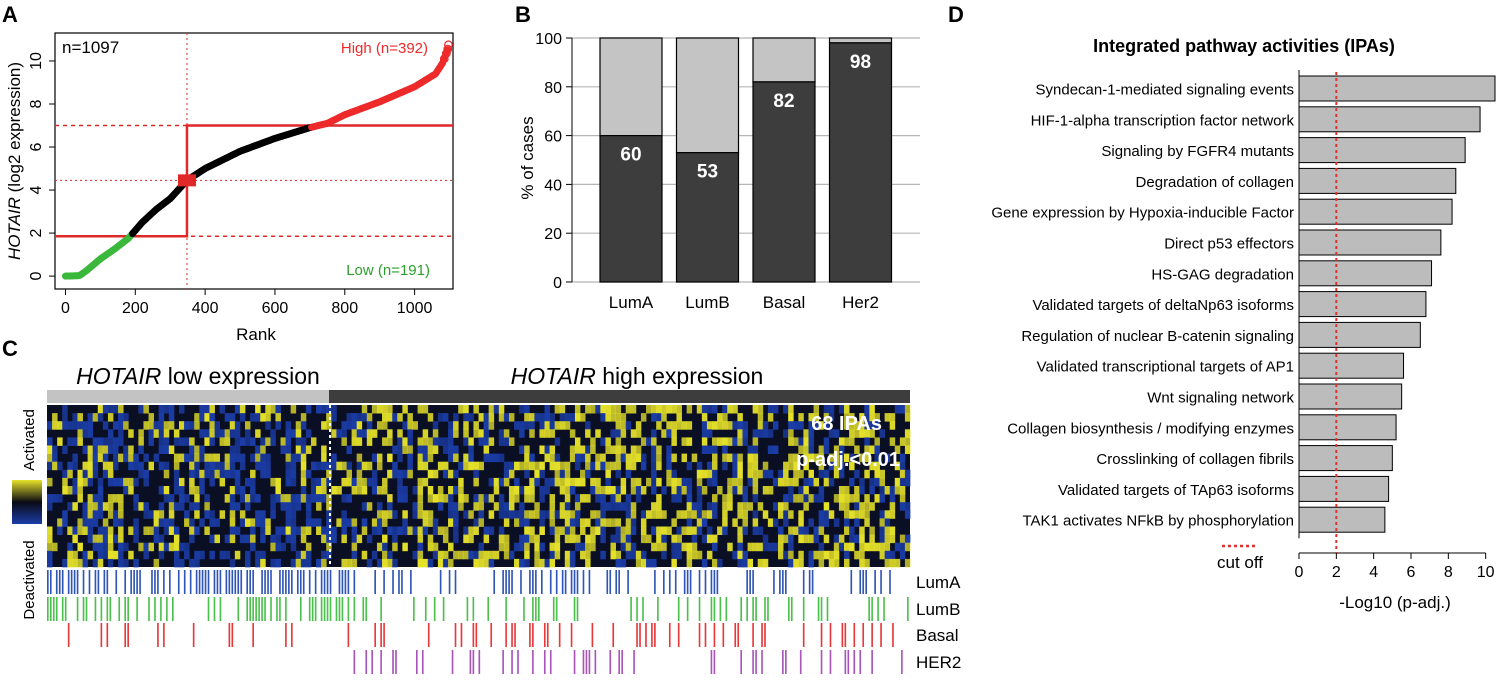  What do you see at coordinates (344, 308) in the screenshot?
I see `panel-a-x-tick-label: 800` at bounding box center [344, 308].